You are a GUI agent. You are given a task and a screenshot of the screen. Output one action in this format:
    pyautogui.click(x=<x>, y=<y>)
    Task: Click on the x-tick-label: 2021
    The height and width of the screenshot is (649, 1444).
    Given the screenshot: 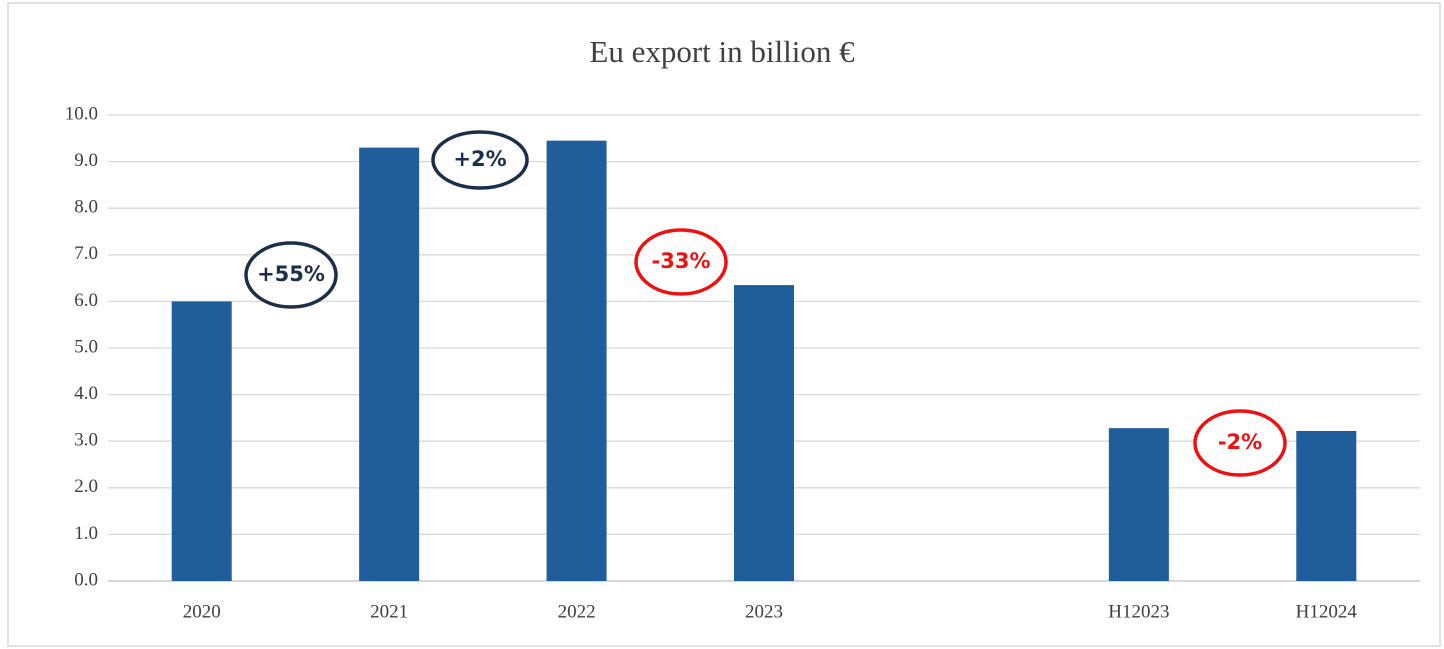 What is the action you would take?
    pyautogui.click(x=389, y=611)
    